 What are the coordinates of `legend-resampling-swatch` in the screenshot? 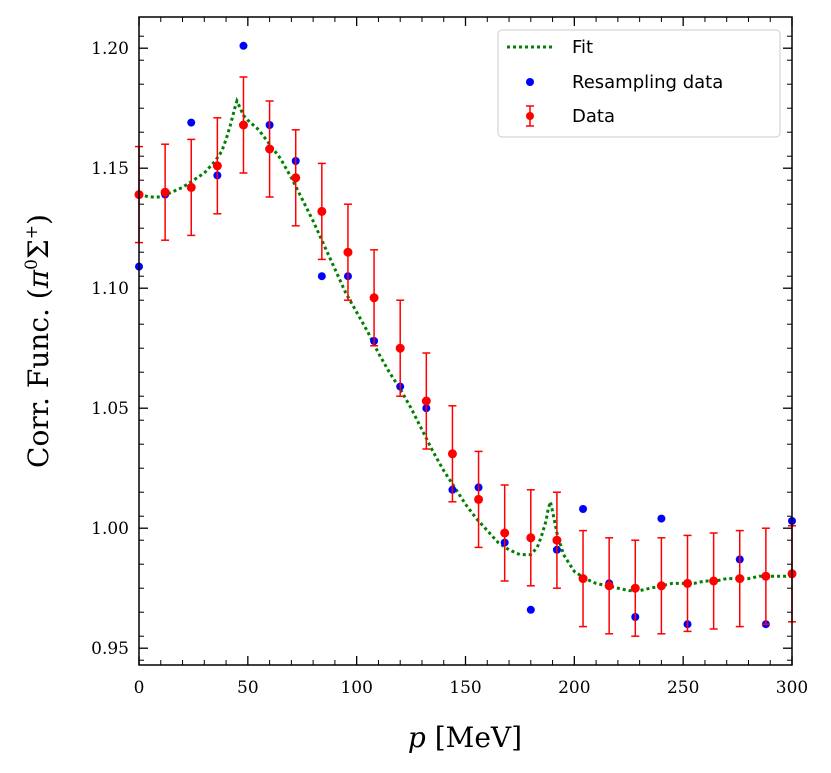 It's located at (530, 82).